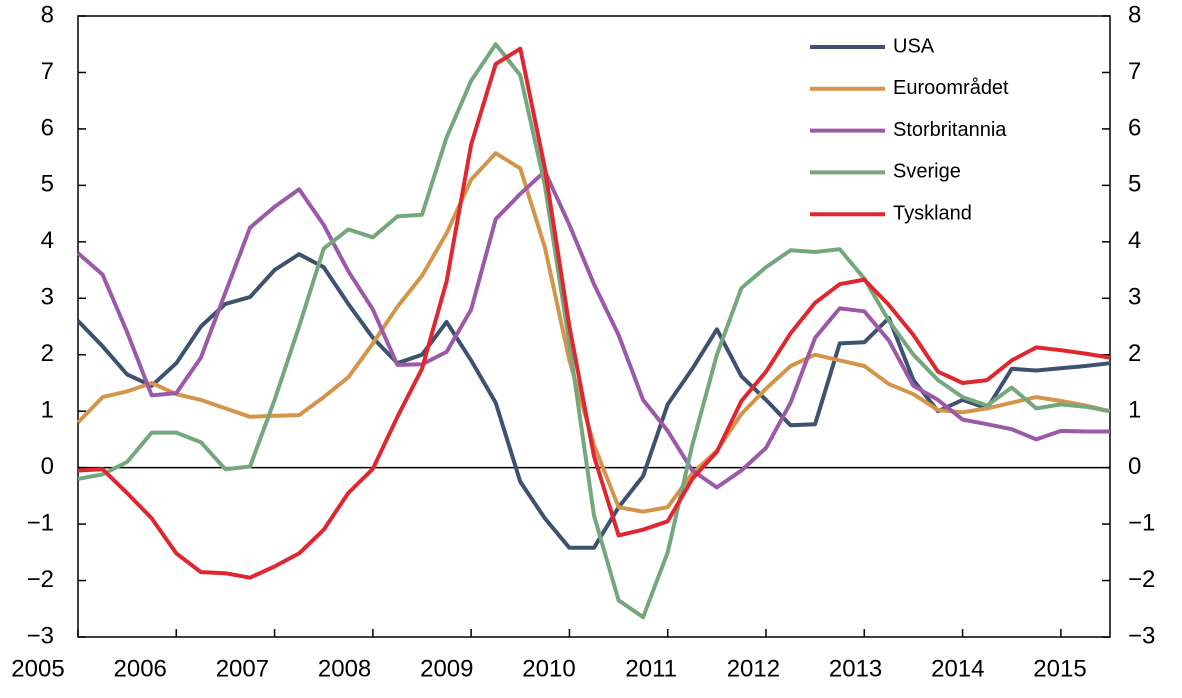 The height and width of the screenshot is (698, 1182). What do you see at coordinates (1134, 184) in the screenshot?
I see `y2-tick-label: 5` at bounding box center [1134, 184].